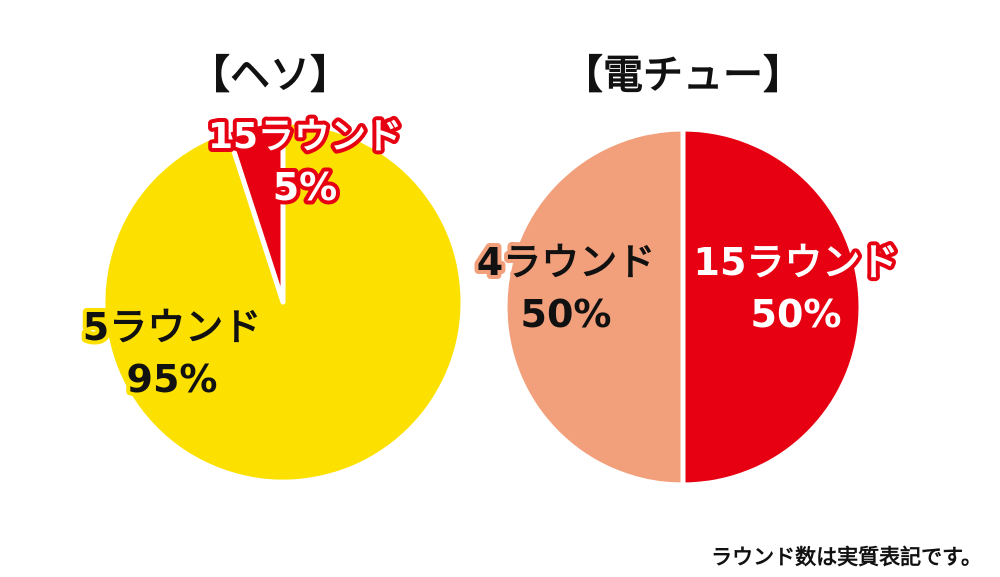 The height and width of the screenshot is (577, 1000). I want to click on denchu-label-15round: 15ラウンド, so click(796, 262).